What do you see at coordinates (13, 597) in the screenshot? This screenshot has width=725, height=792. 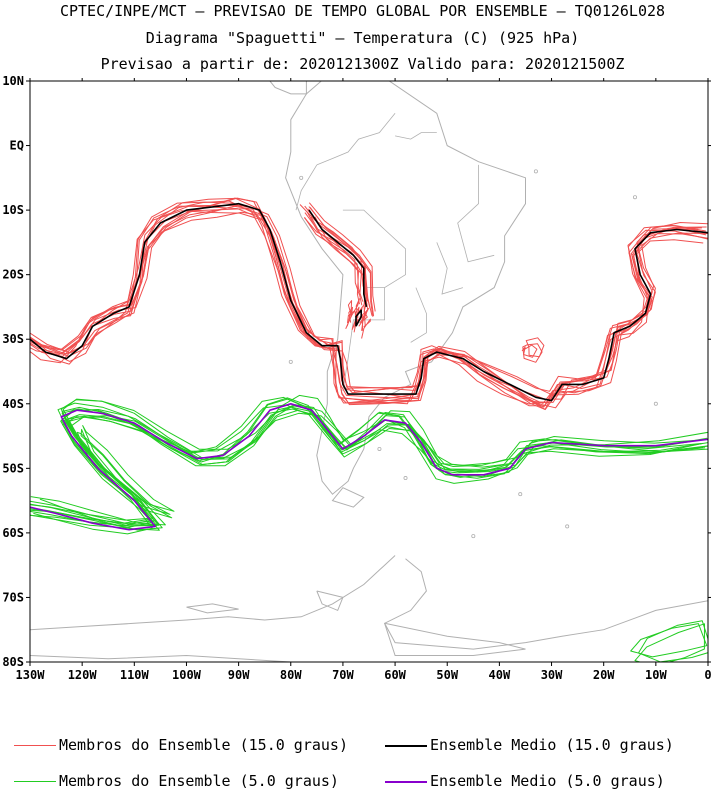 I see `lat-tick-label: 70S` at bounding box center [13, 597].